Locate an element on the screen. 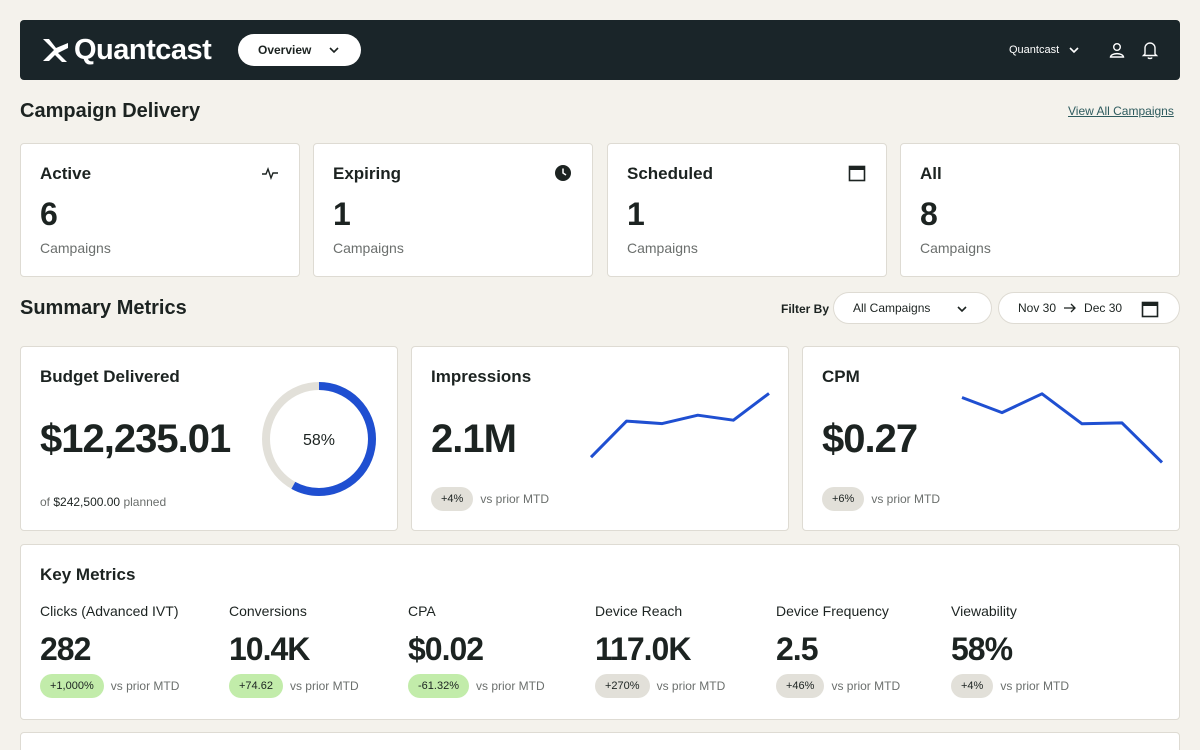 This screenshot has height=750, width=1200. donut-percent-label: 58% is located at coordinates (319, 440).